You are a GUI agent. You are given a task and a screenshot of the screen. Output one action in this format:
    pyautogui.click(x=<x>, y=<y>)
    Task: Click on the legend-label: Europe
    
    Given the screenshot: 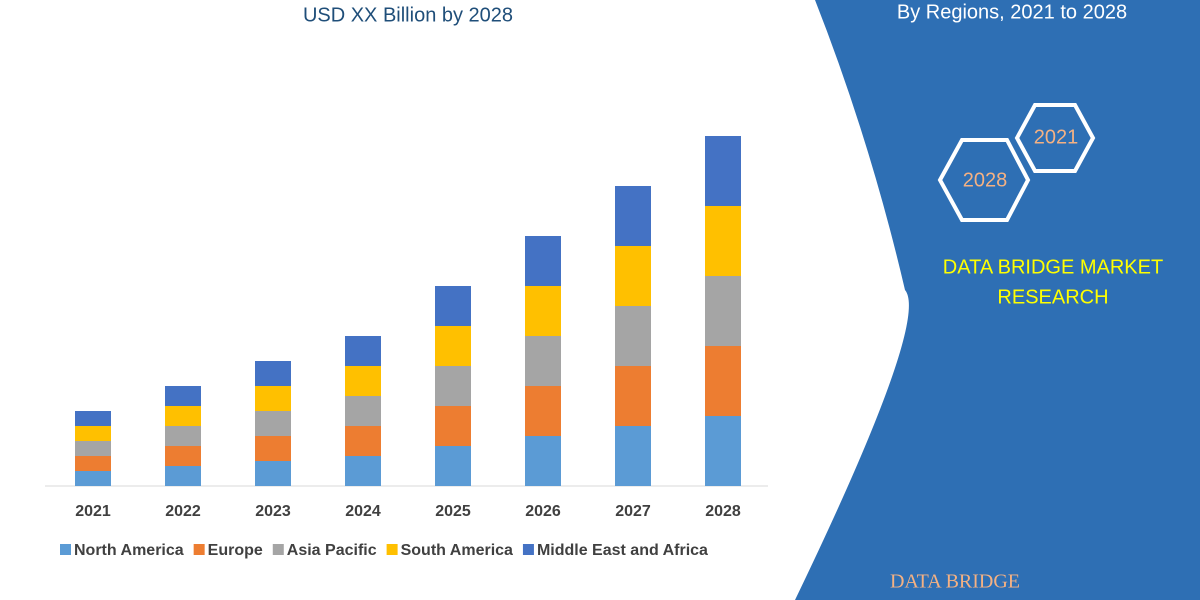 What is the action you would take?
    pyautogui.click(x=235, y=550)
    